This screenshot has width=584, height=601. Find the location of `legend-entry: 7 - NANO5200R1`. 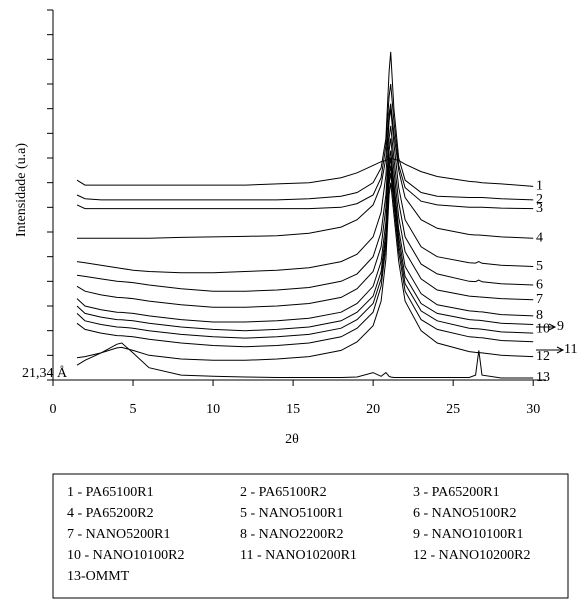

legend-entry: 7 - NANO5200R1 is located at coordinates (118, 534).